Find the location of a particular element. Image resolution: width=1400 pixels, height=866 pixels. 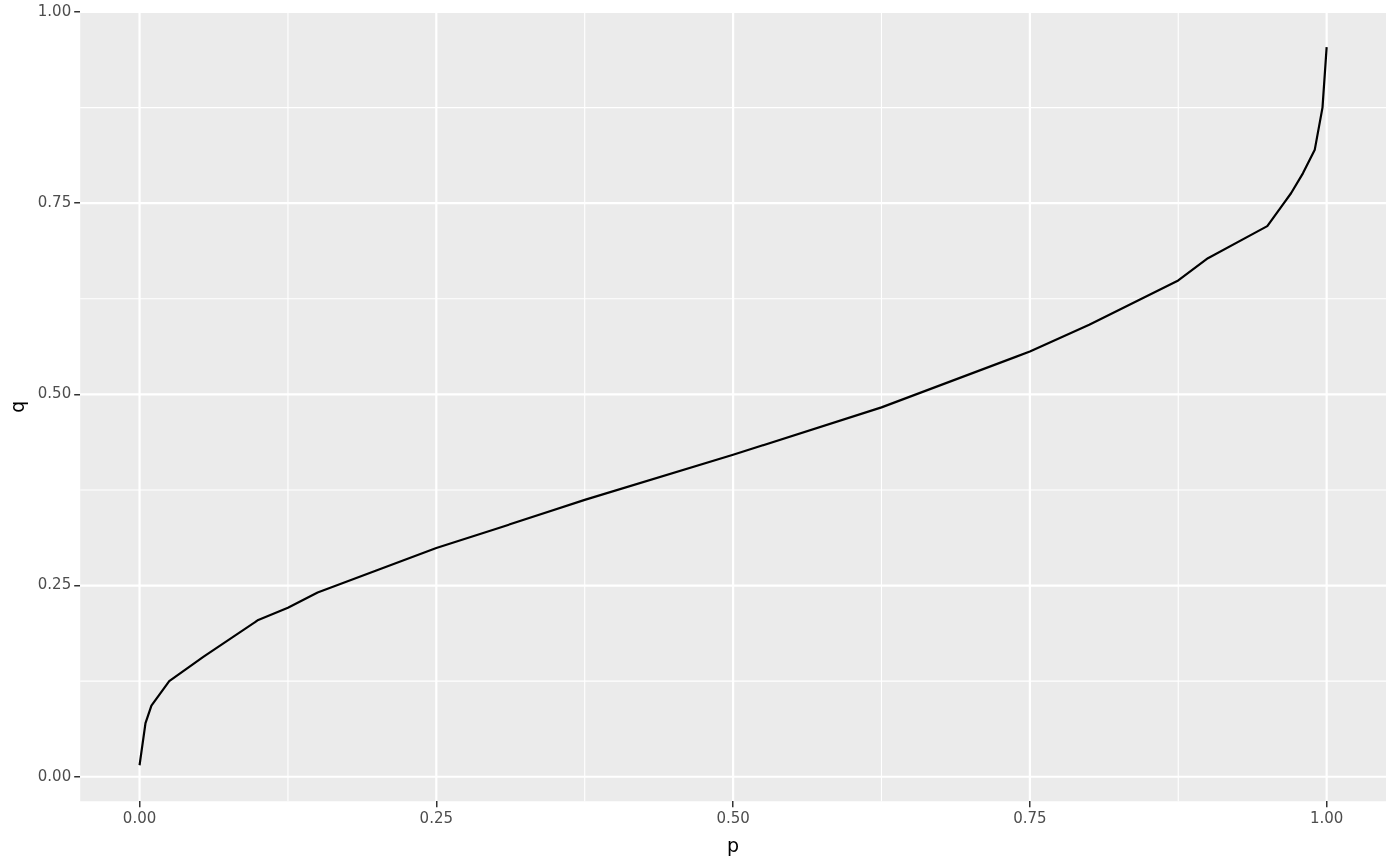

x-axis-title: p is located at coordinates (733, 844).